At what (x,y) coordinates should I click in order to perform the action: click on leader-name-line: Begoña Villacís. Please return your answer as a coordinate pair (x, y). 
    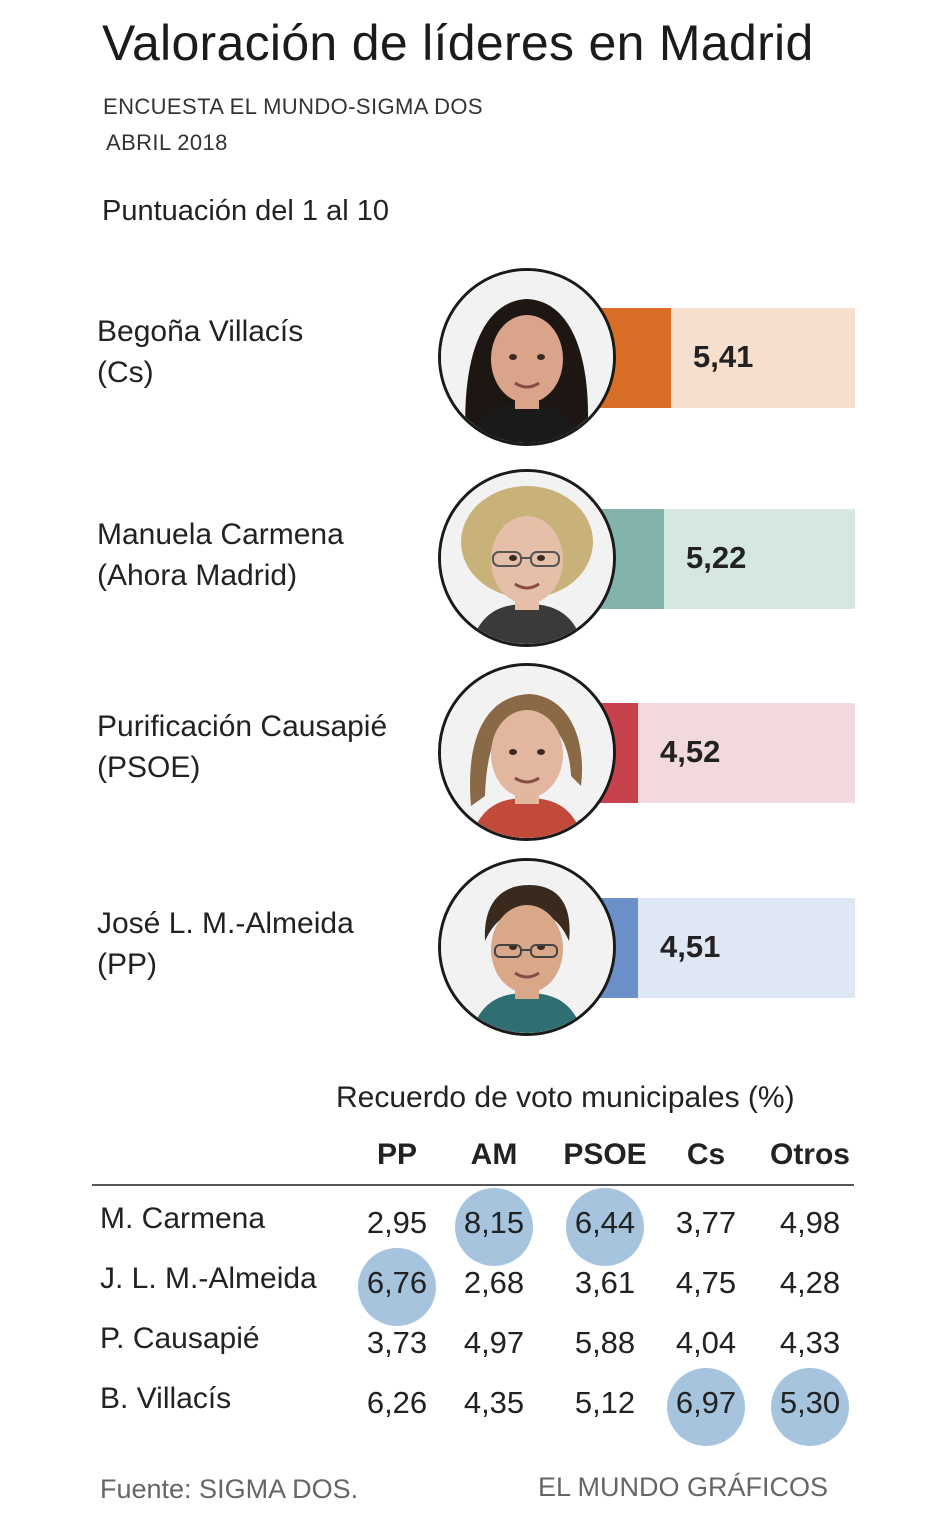
    Looking at the image, I should click on (200, 331).